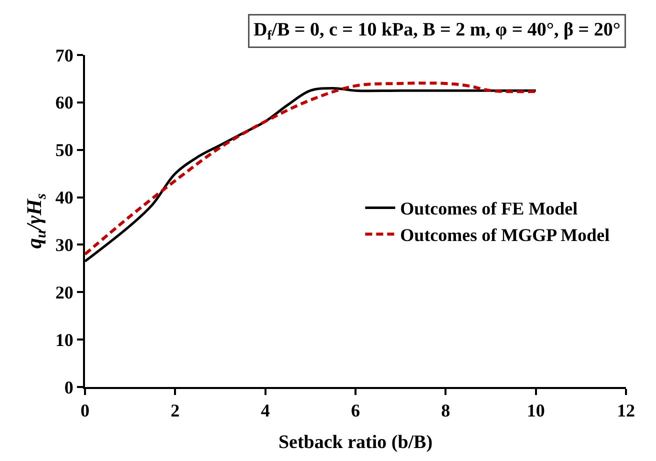 This screenshot has height=461, width=656. I want to click on x-axis-title: Setback ratio (b/B), so click(355, 442).